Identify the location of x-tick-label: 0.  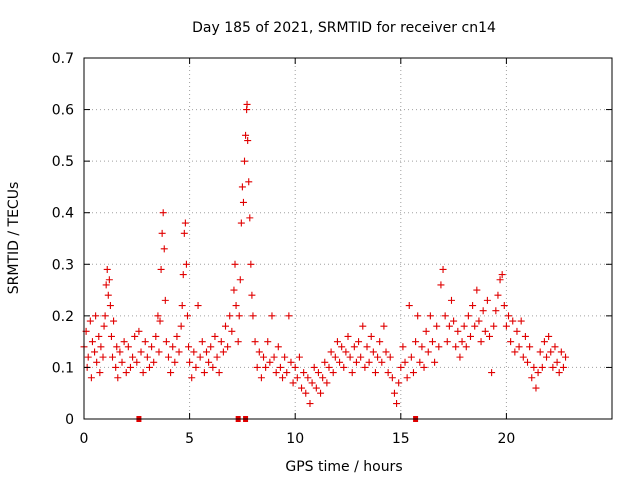
(84, 439).